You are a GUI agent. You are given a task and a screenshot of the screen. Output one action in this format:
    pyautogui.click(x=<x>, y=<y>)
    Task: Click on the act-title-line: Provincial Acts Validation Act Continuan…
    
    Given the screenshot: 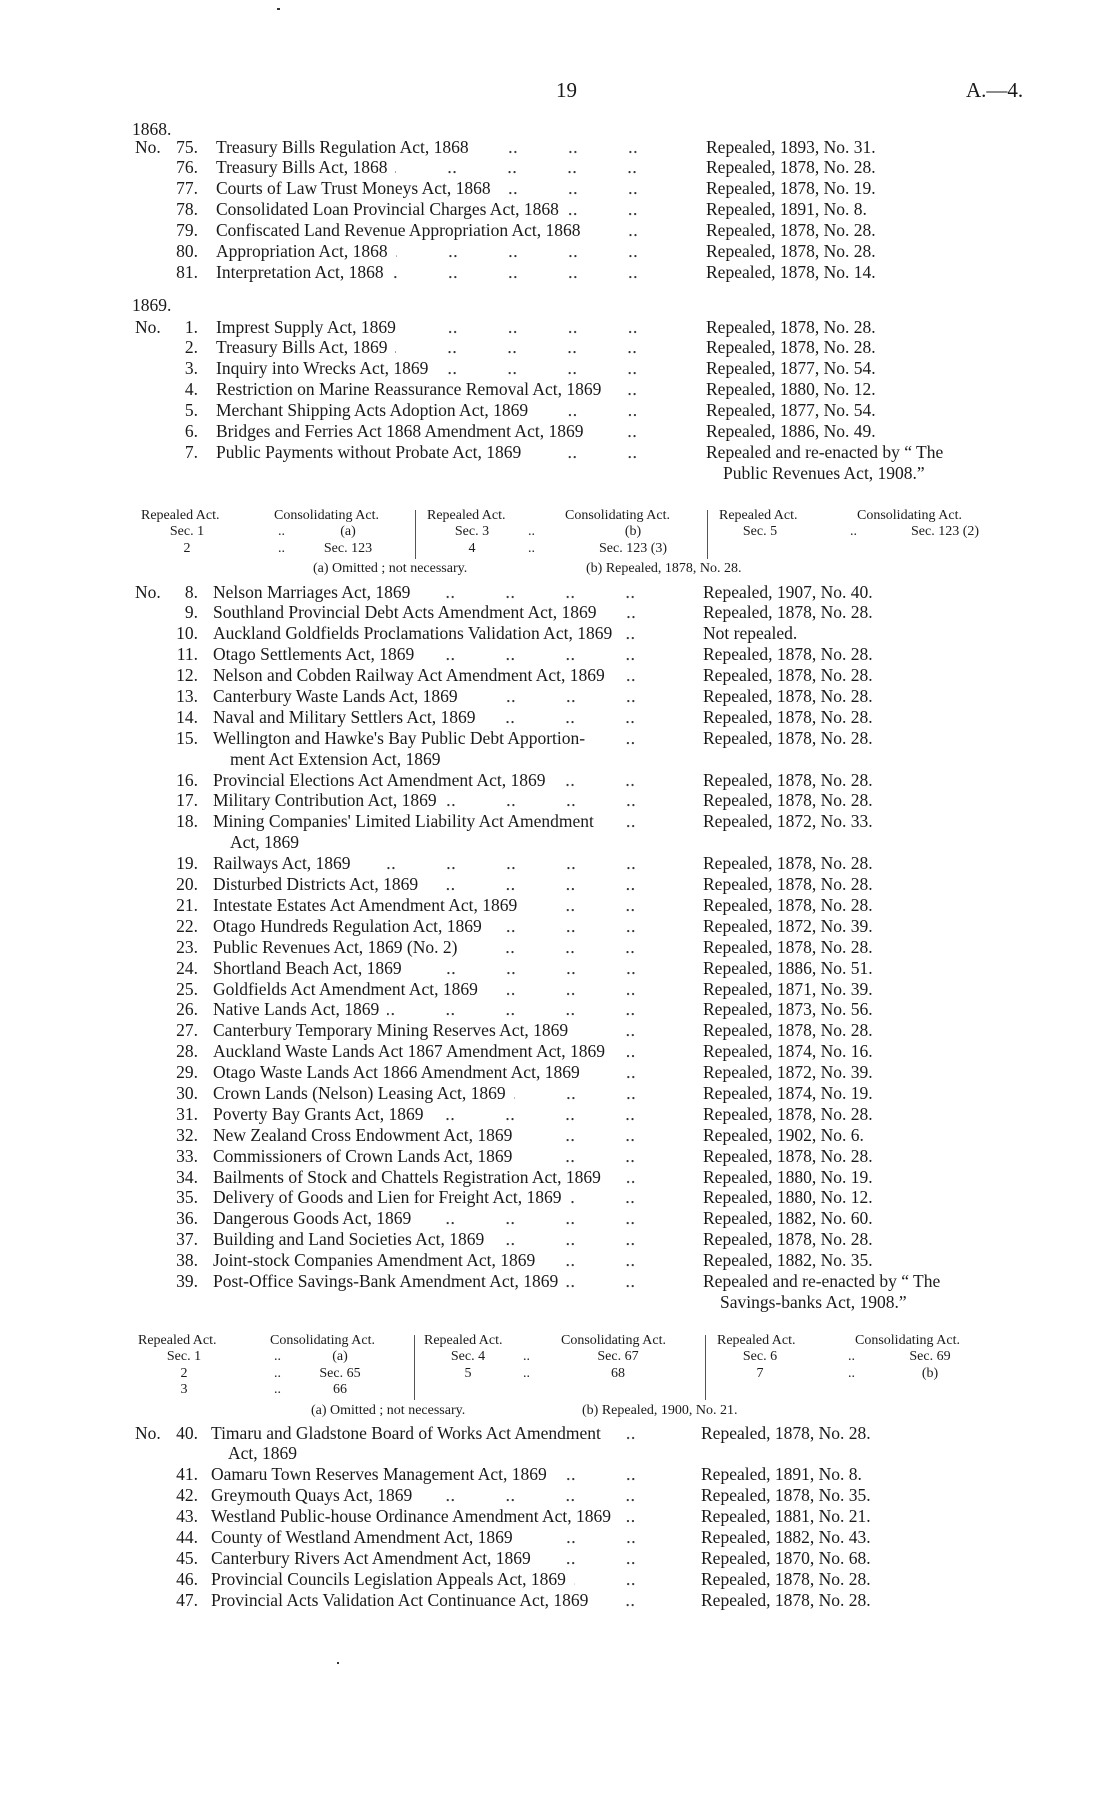 What is the action you would take?
    pyautogui.click(x=448, y=1600)
    